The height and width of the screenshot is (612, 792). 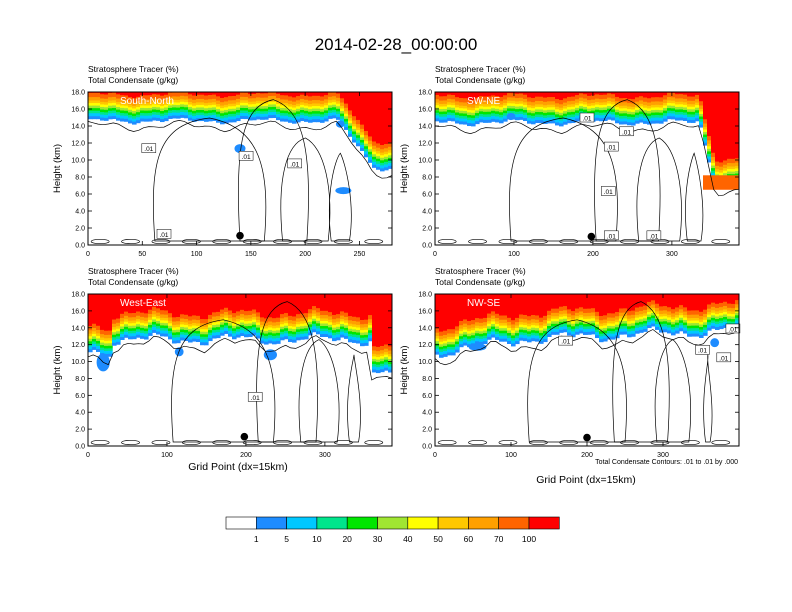 I want to click on y-axis-label: Height (km), so click(x=57, y=168).